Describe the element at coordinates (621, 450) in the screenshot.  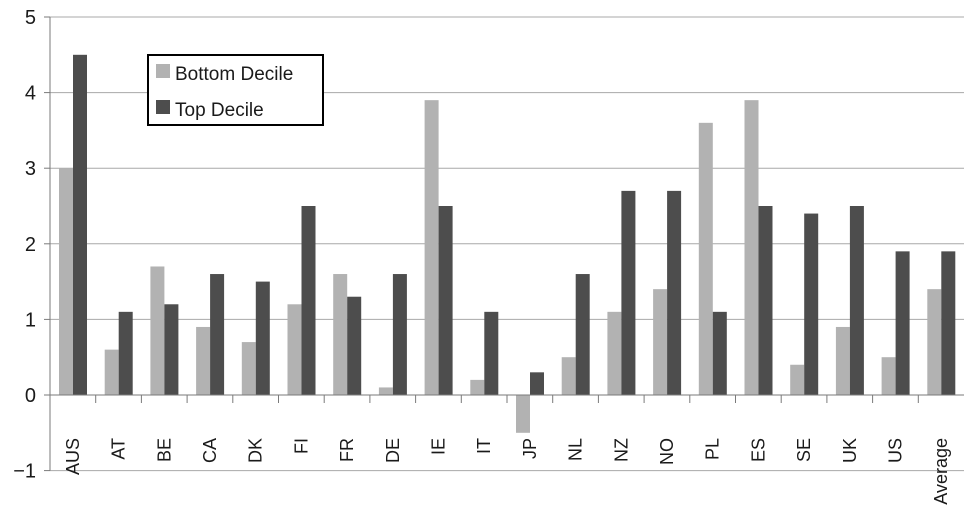
I see `x-tick-label: NZ` at that location.